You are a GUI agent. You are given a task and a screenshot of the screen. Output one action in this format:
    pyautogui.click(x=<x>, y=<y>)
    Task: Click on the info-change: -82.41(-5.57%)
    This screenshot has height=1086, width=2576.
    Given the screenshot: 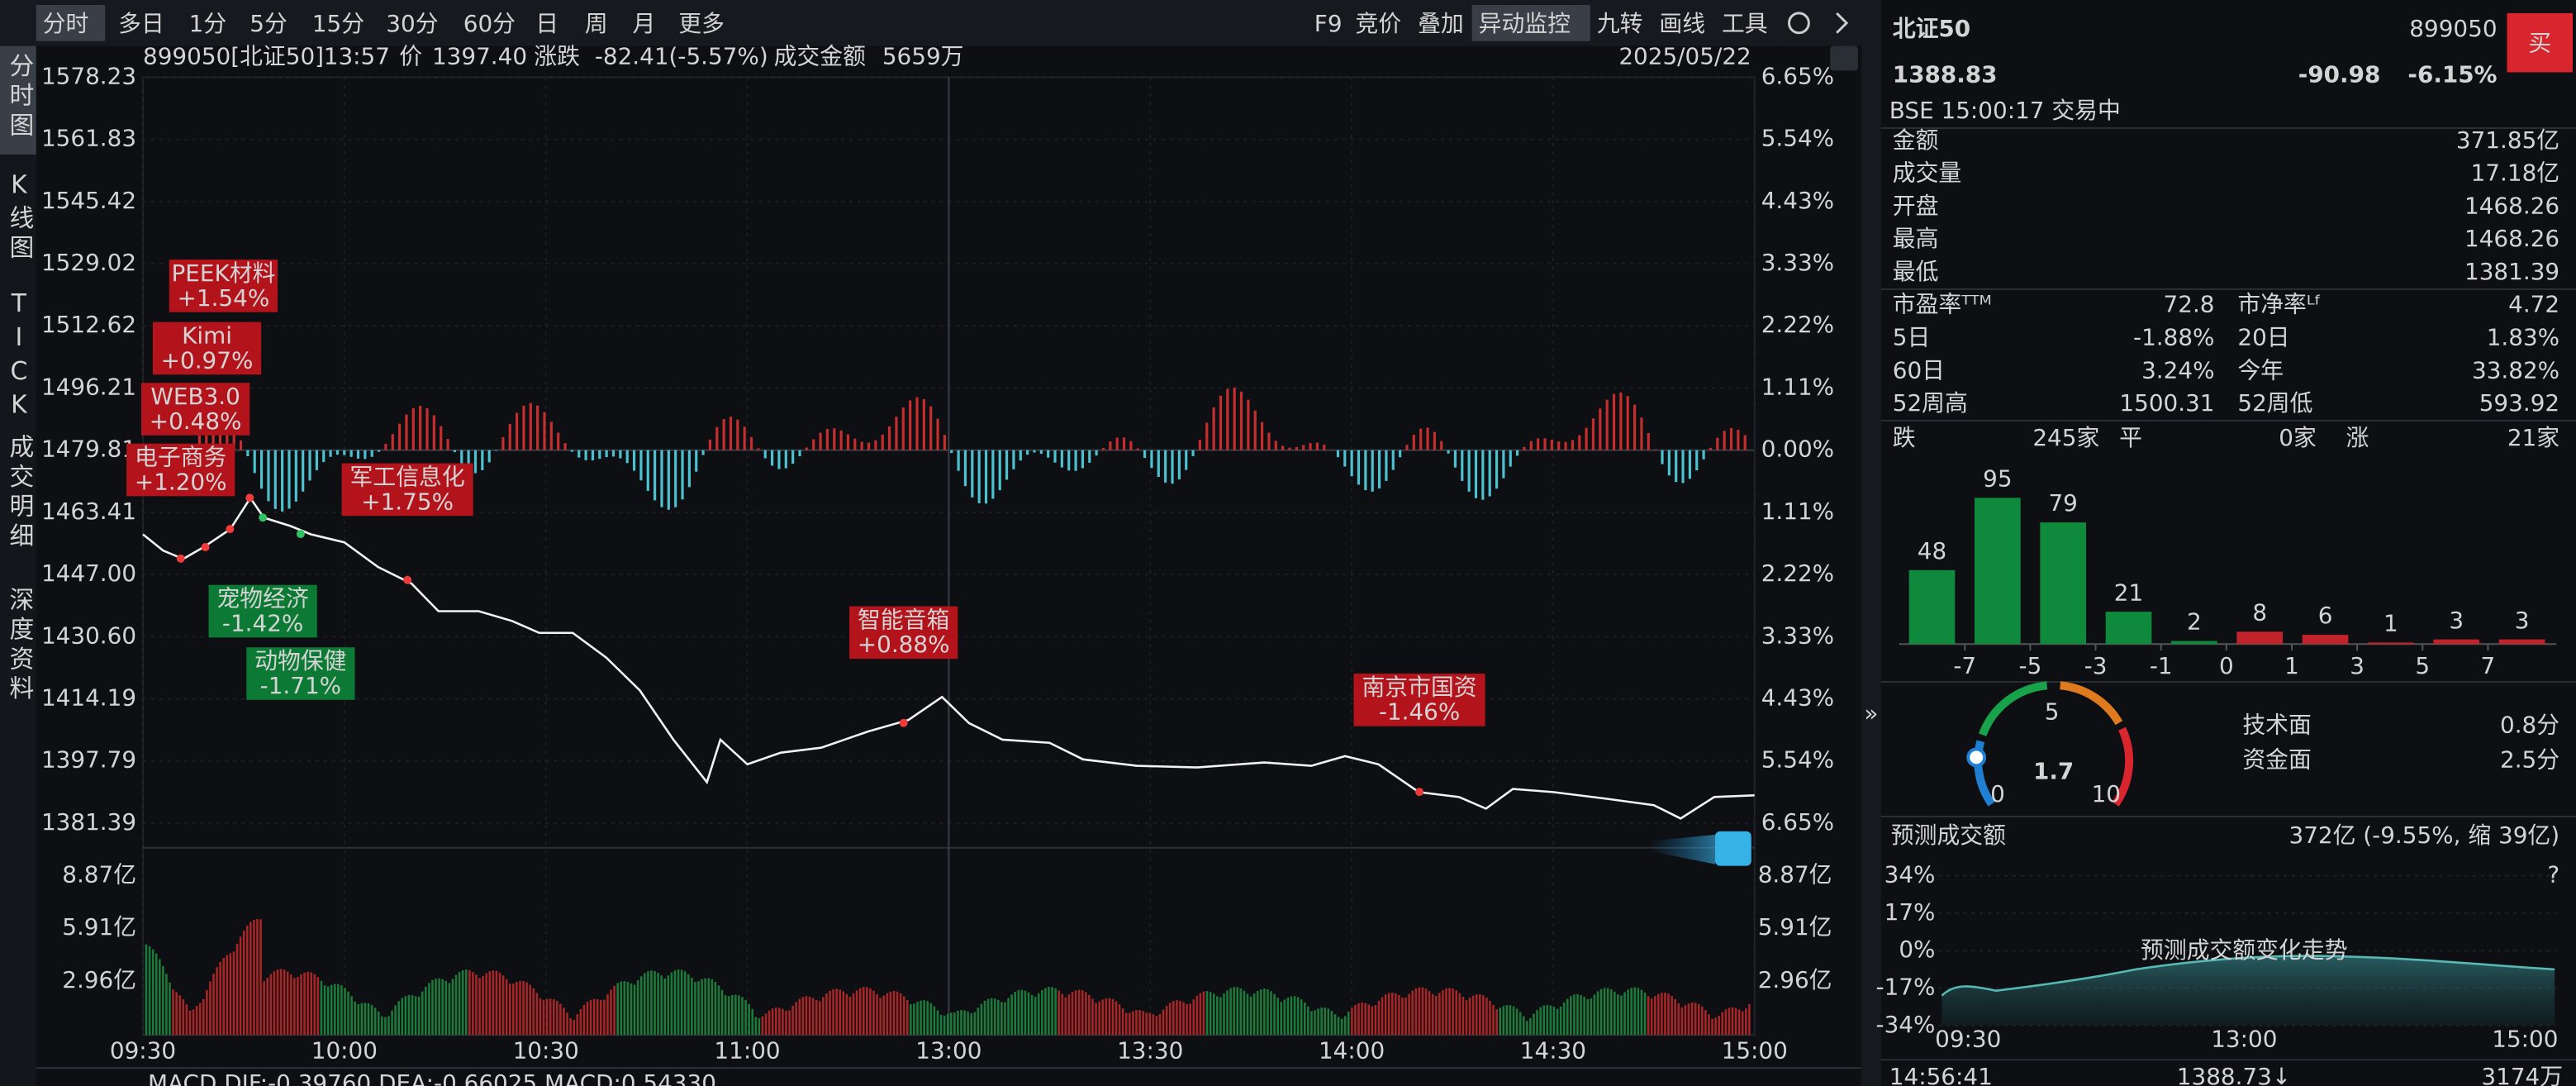 What is the action you would take?
    pyautogui.click(x=681, y=56)
    